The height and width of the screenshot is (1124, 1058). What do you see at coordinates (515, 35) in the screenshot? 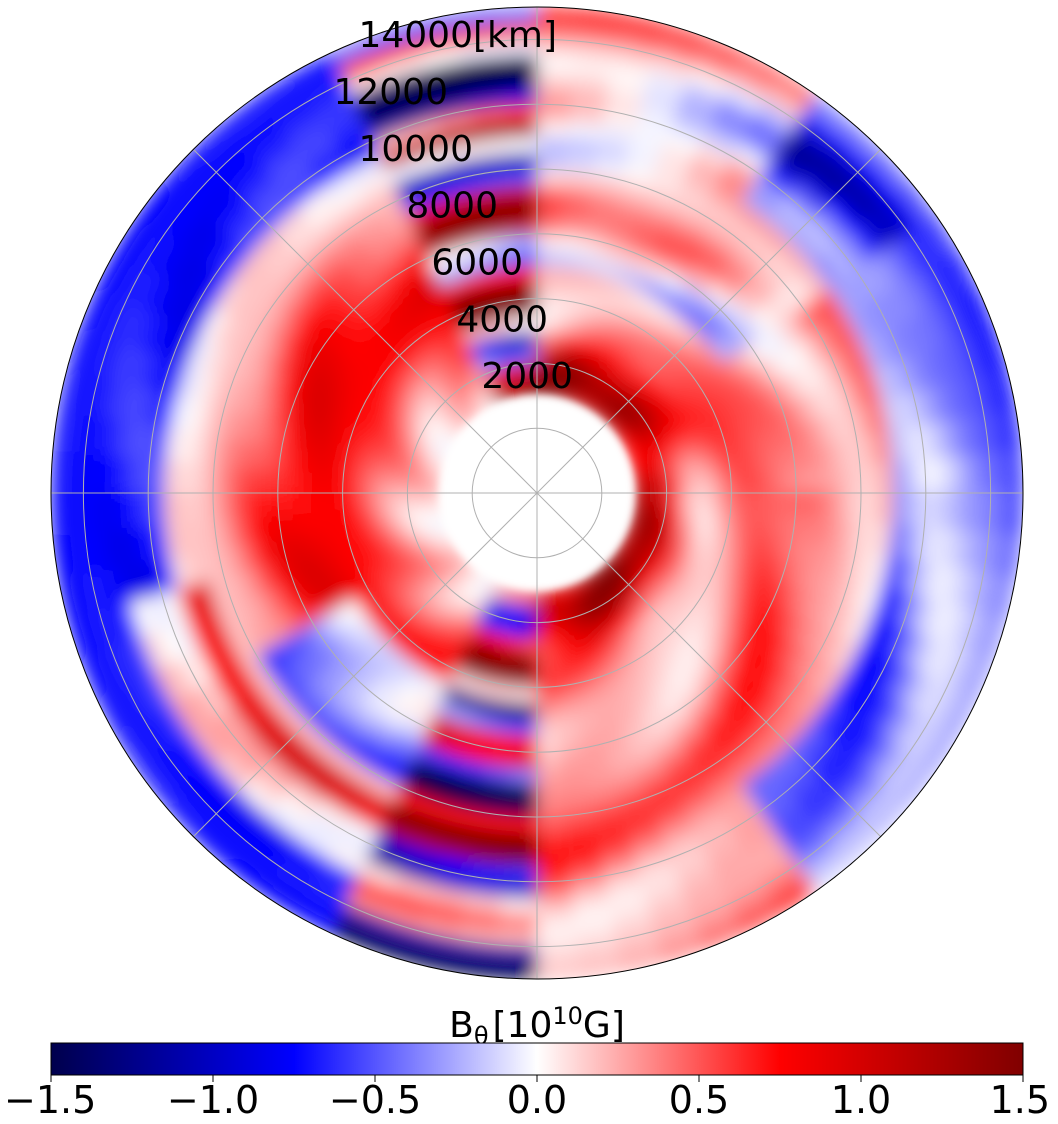
I see `radial-unit-label: [km]` at bounding box center [515, 35].